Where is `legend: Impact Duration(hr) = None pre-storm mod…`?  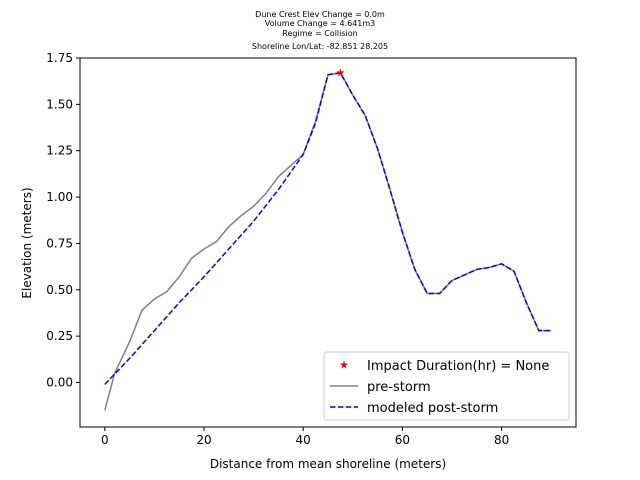 legend: Impact Duration(hr) = None pre-storm mod… is located at coordinates (446, 386).